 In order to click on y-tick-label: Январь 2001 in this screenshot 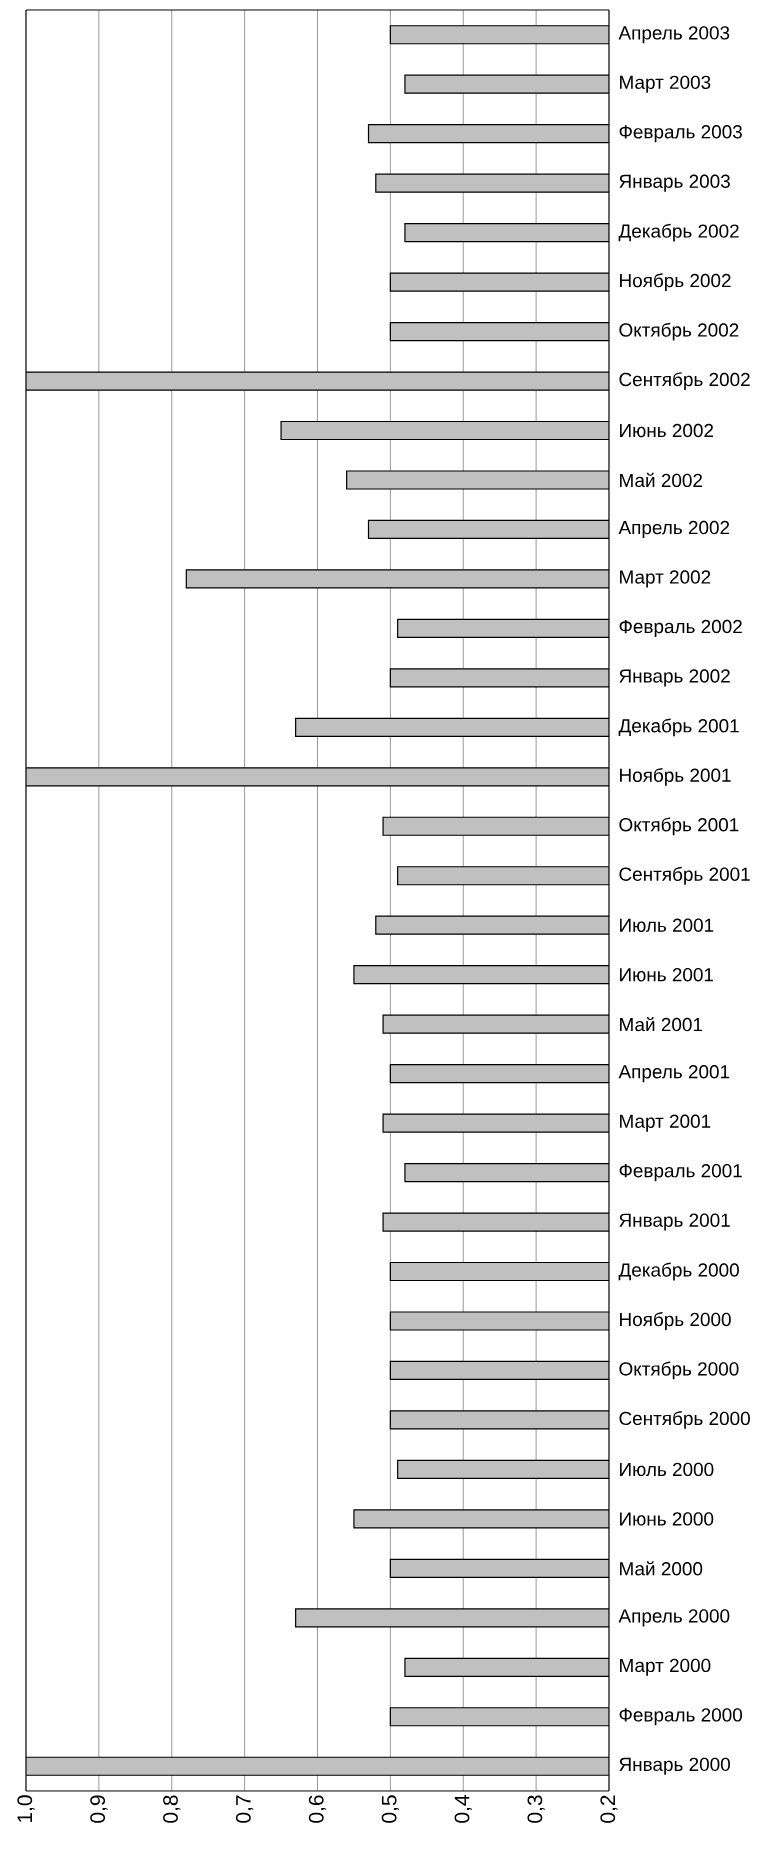, I will do `click(674, 1222)`.